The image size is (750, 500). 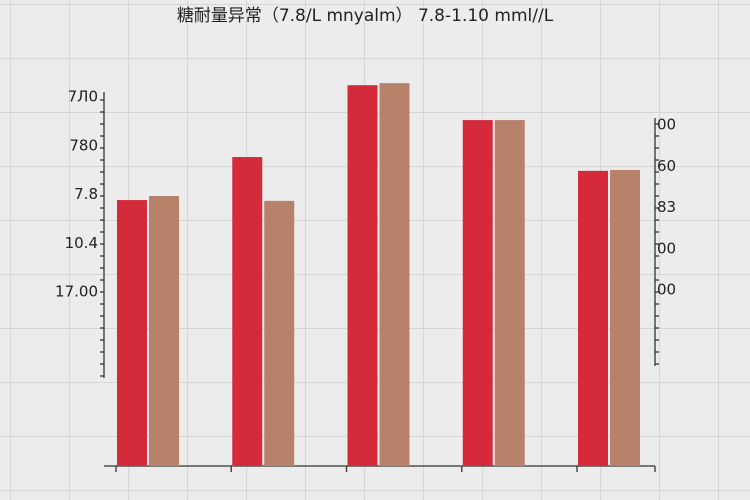 What do you see at coordinates (666, 166) in the screenshot?
I see `right-axis-label: 60` at bounding box center [666, 166].